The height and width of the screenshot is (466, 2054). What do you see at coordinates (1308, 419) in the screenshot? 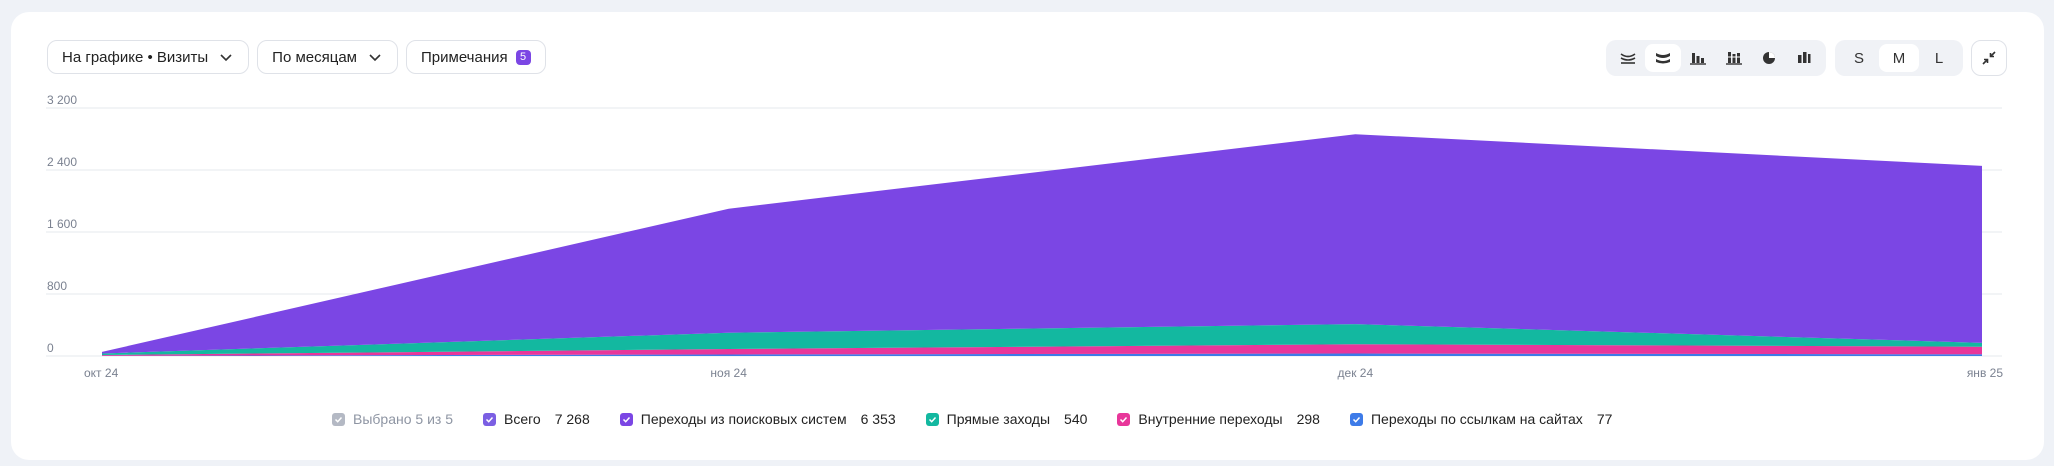
I see `legend-item-value: 298` at bounding box center [1308, 419].